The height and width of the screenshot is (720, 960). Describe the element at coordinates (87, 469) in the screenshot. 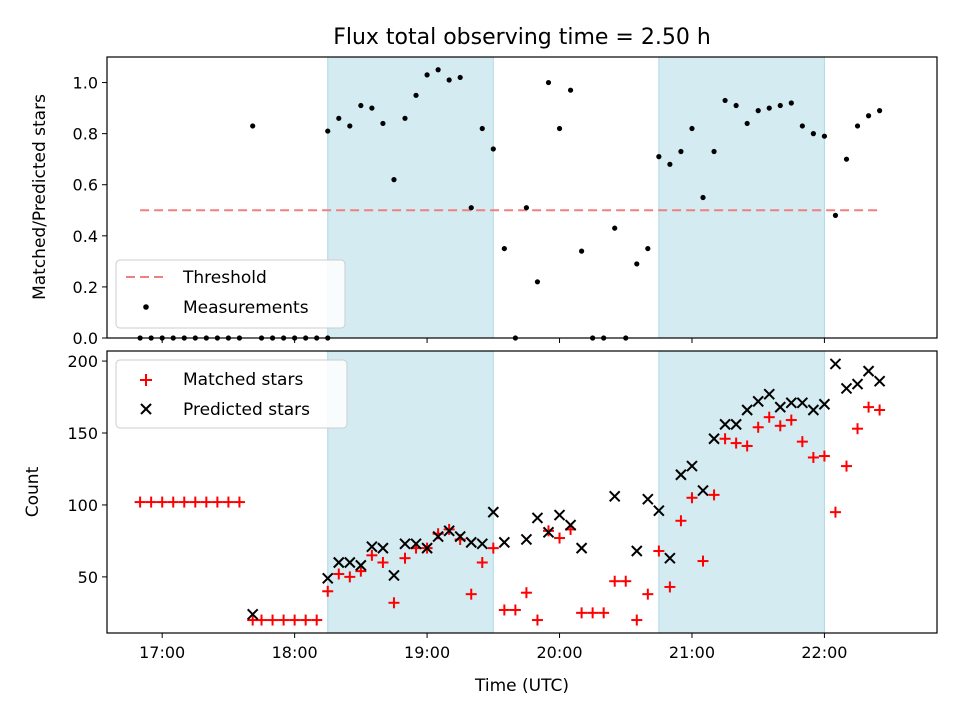

I see `bottom-y-axis: 50 100 150 200` at that location.